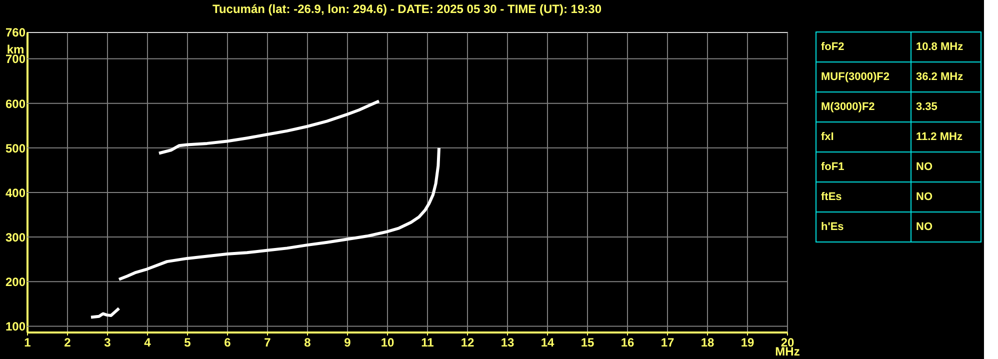  I want to click on x-tick-label: 11, so click(427, 343).